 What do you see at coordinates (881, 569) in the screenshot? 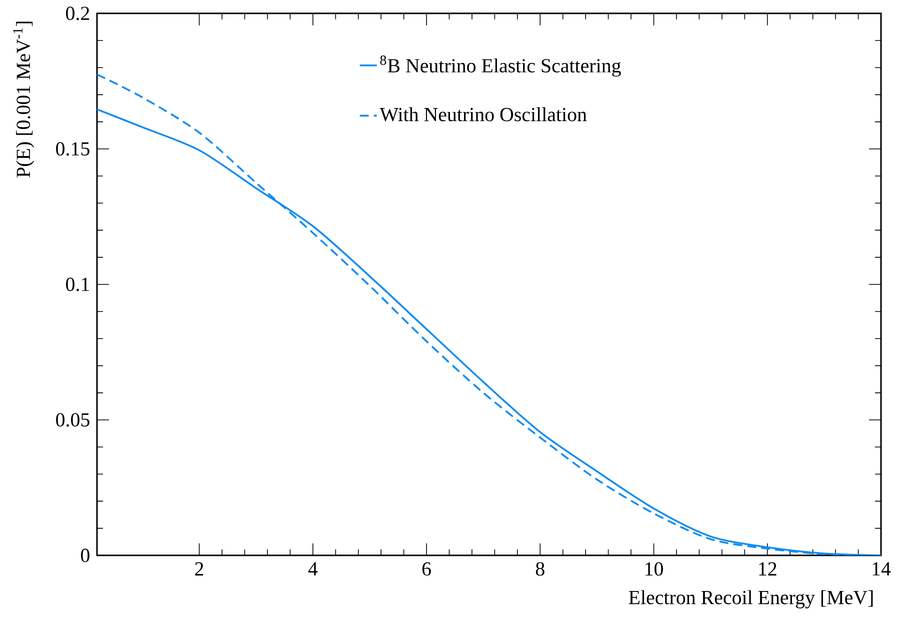
I see `x-tick-label: 14` at bounding box center [881, 569].